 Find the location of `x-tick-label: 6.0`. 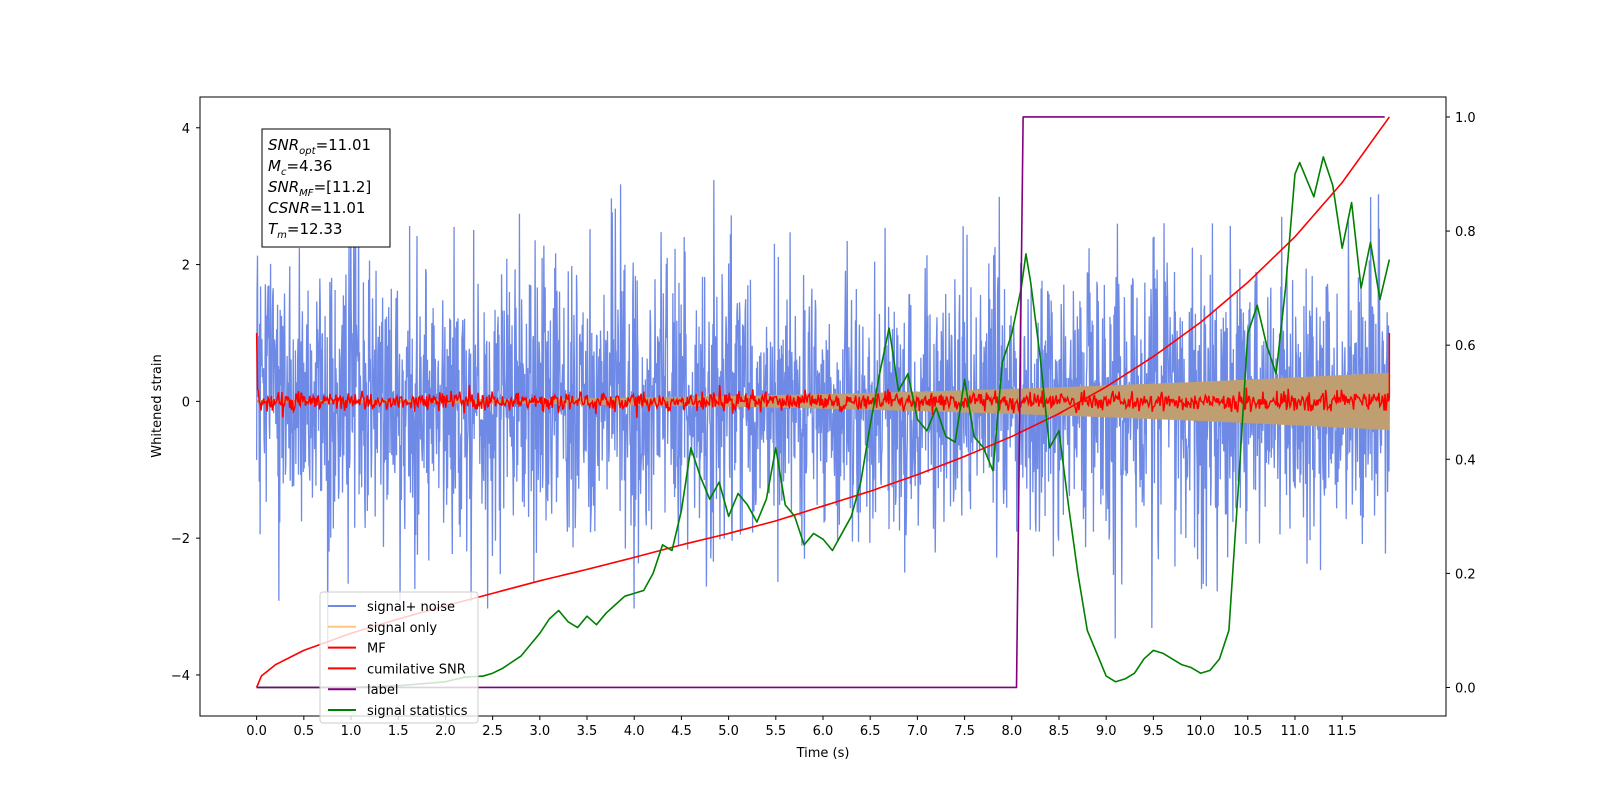

x-tick-label: 6.0 is located at coordinates (823, 731).